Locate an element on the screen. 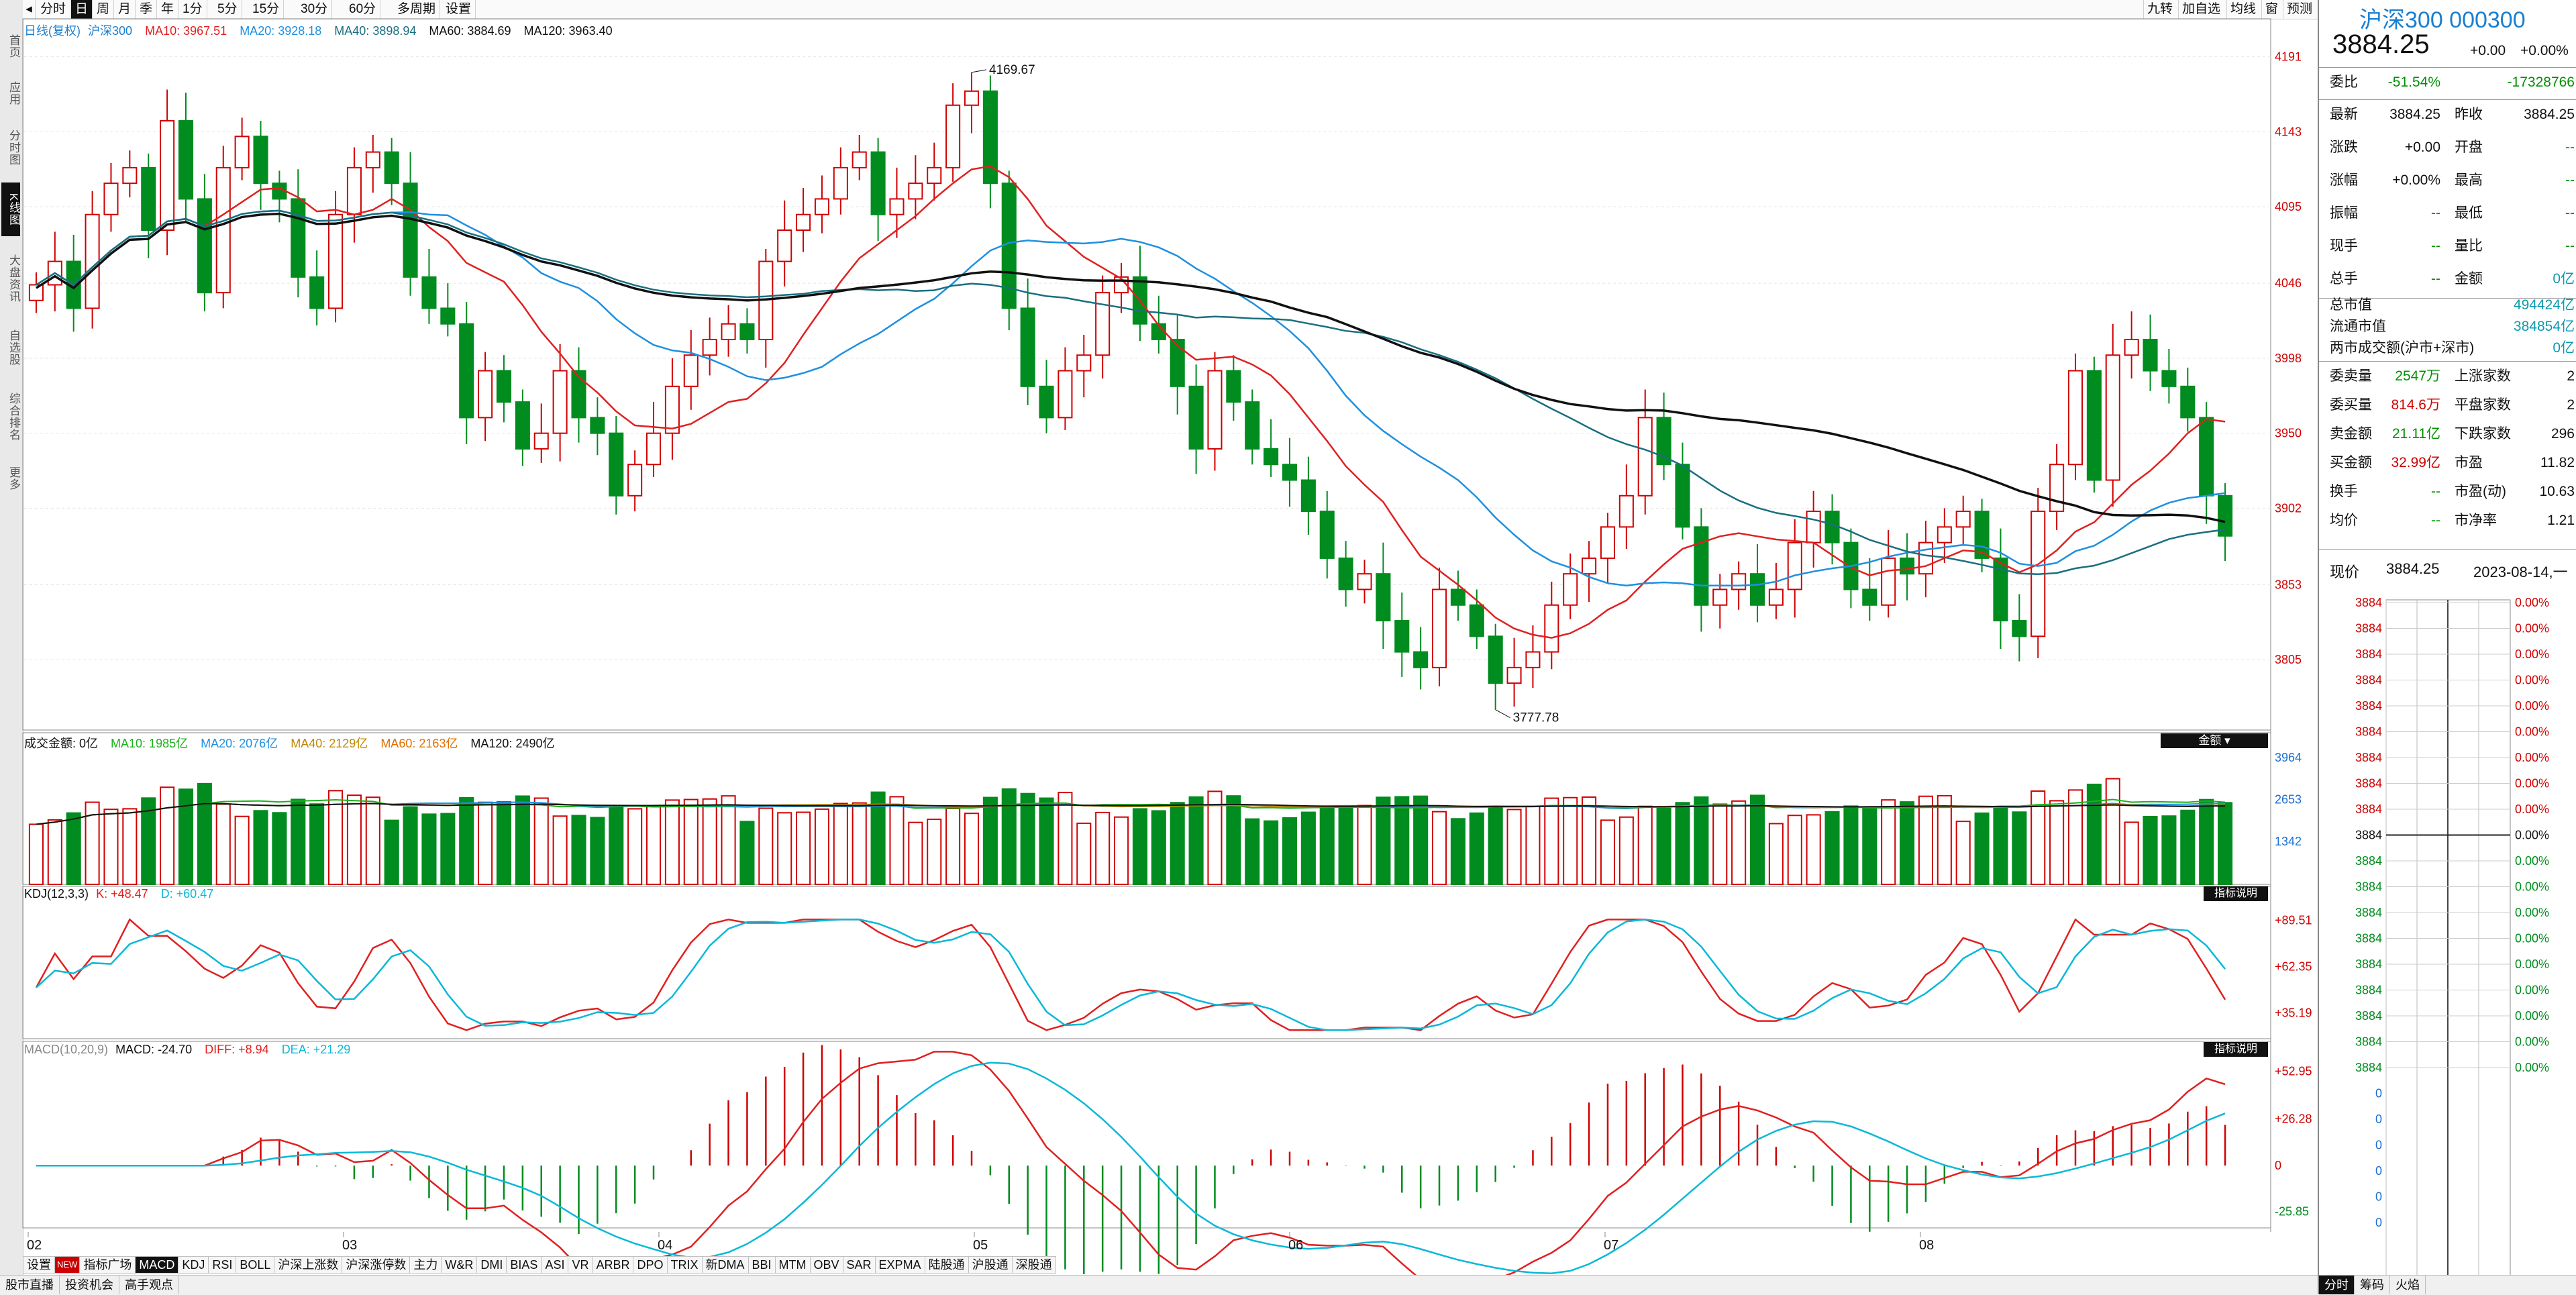  quote-bottom-tab-0: 分时 is located at coordinates (2337, 1285).